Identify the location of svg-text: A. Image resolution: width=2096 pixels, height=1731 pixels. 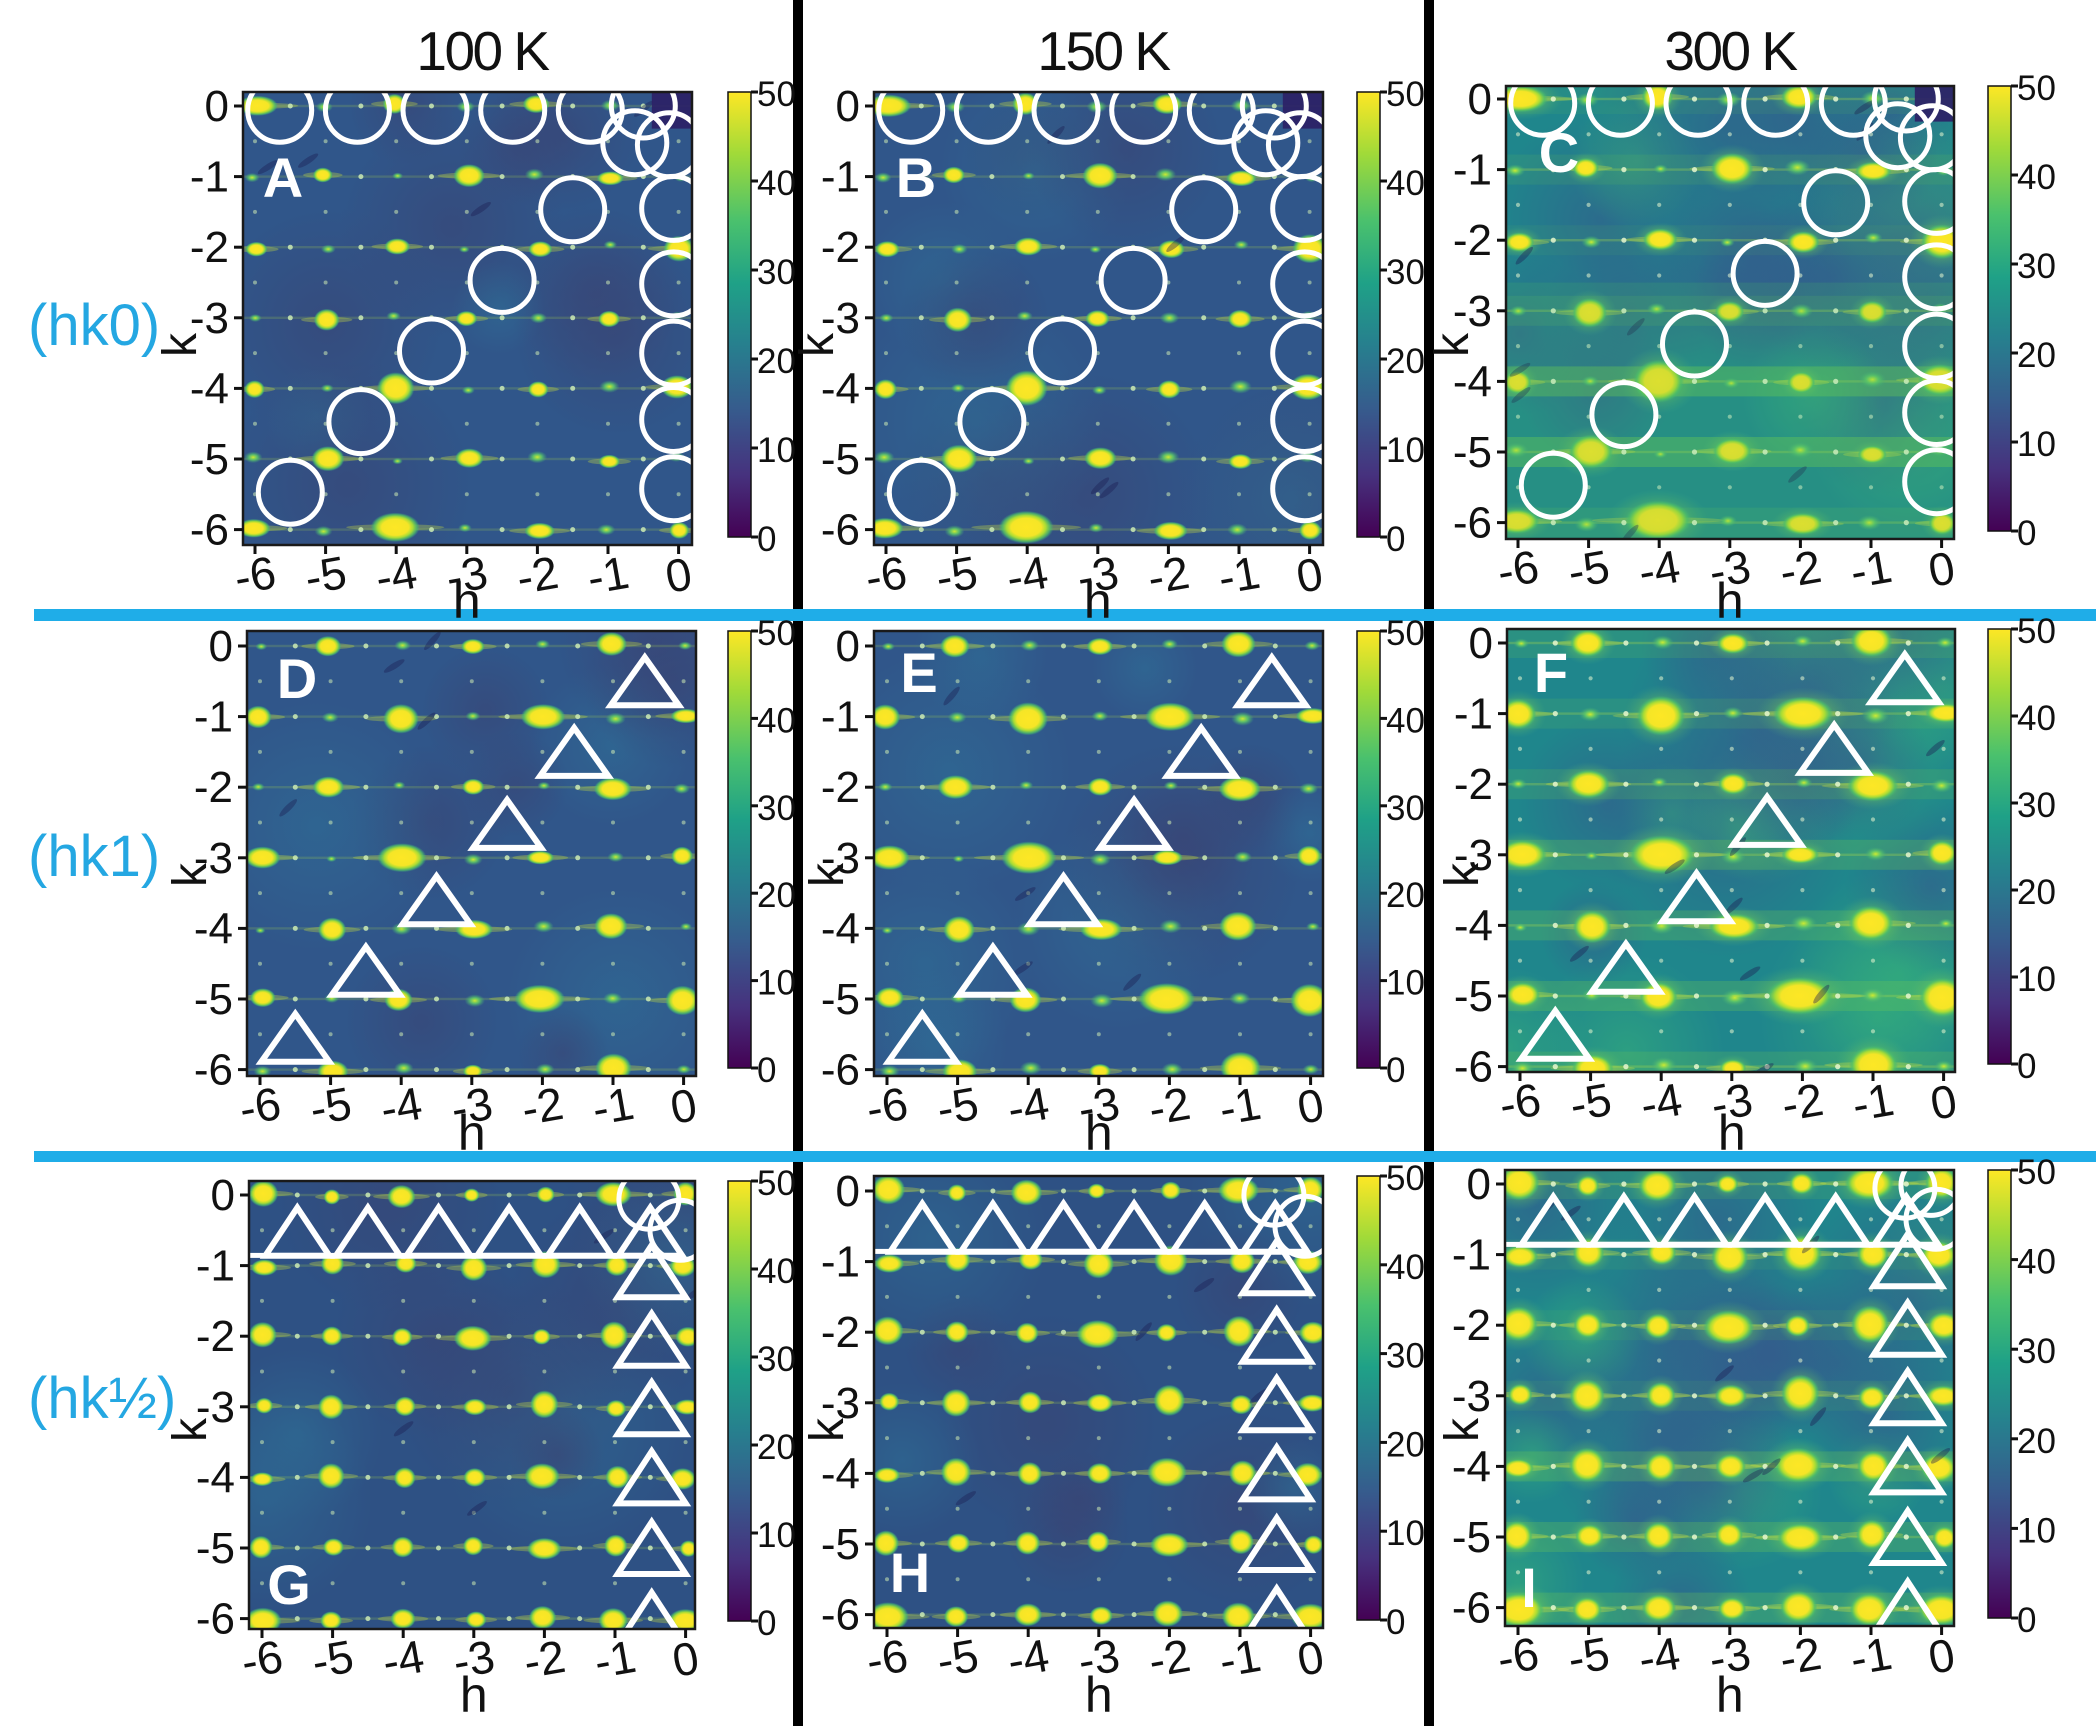
(283, 177).